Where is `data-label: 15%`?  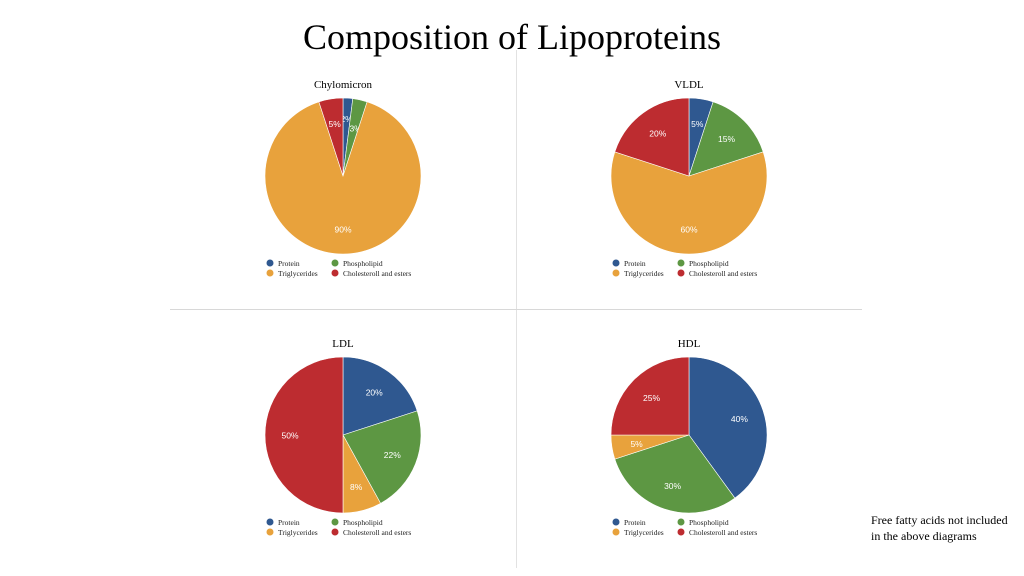 data-label: 15% is located at coordinates (726, 139).